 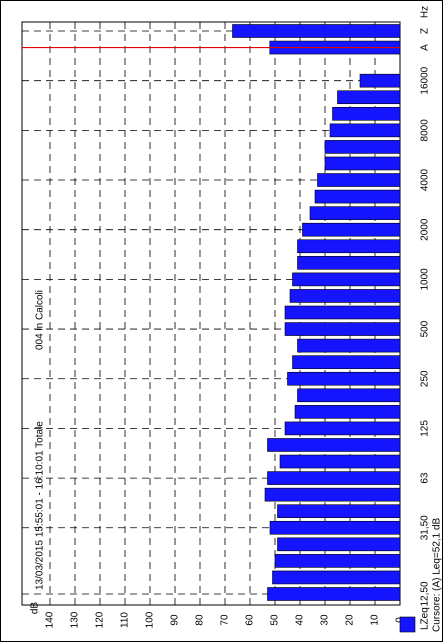 What do you see at coordinates (350, 620) in the screenshot?
I see `y-tick-label: 20` at bounding box center [350, 620].